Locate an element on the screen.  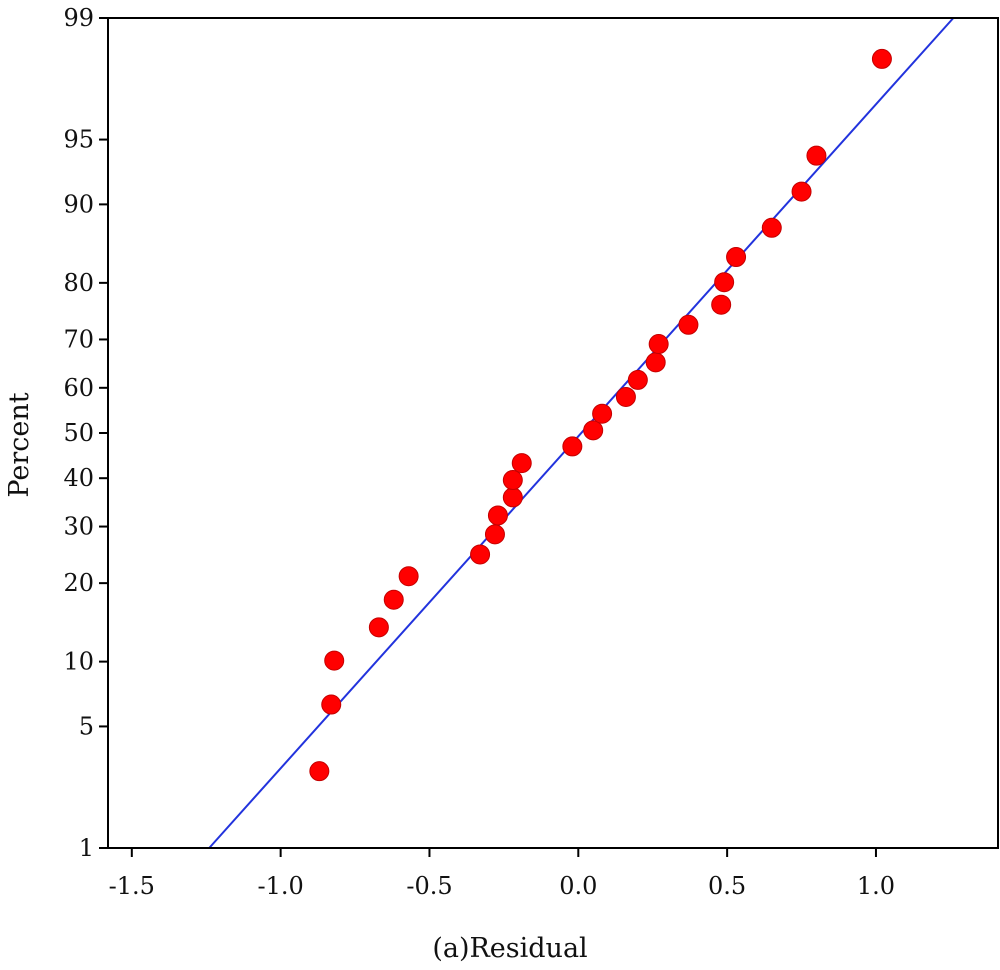
x-tick-label: -1.0 is located at coordinates (280, 886).